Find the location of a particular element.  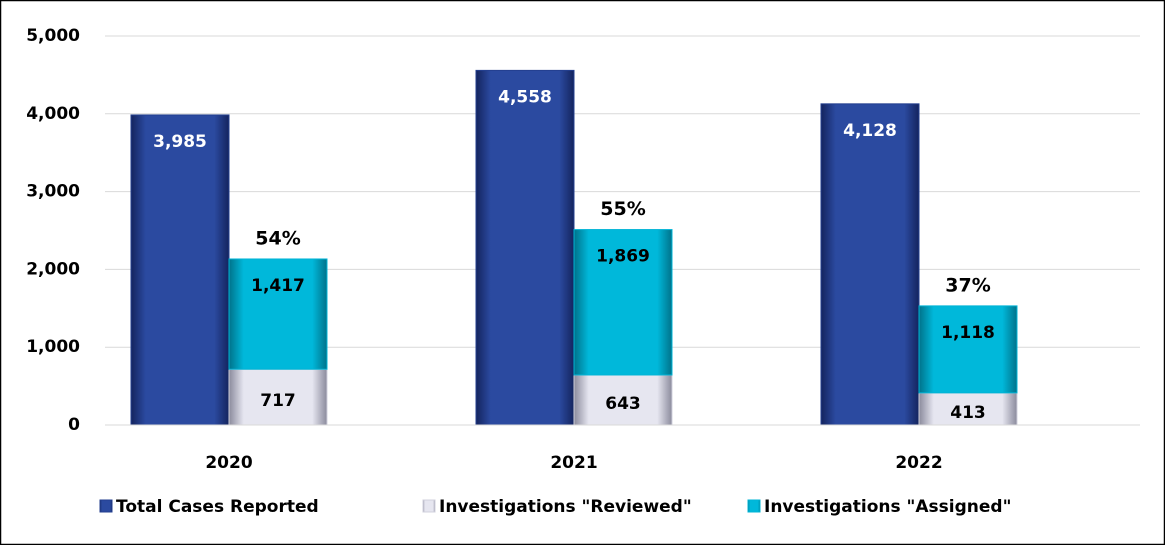

y-tick-label: 1,000 is located at coordinates (53, 347).